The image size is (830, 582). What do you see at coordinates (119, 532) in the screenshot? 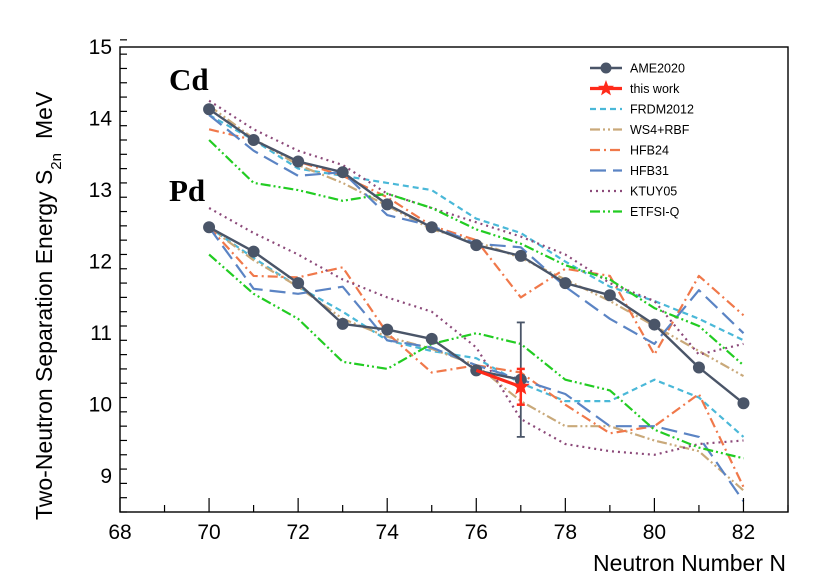
I see `x-tick-label: 68` at bounding box center [119, 532].